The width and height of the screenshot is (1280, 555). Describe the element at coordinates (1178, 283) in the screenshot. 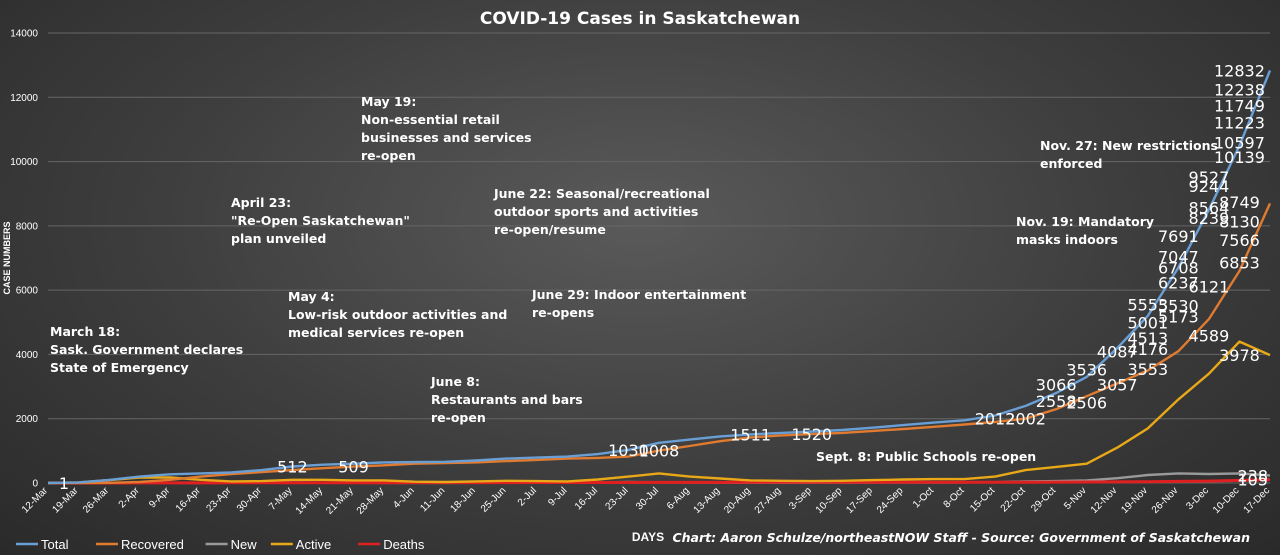

I see `data-label: 6237` at that location.